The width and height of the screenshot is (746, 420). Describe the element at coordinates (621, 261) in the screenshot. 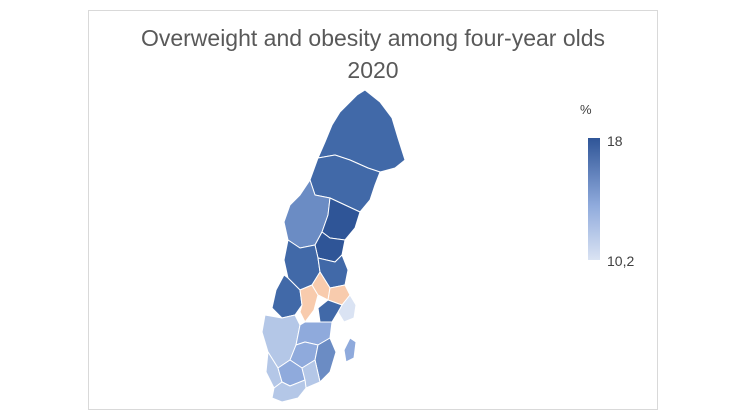

I see `legend-min-label: 10,2` at that location.